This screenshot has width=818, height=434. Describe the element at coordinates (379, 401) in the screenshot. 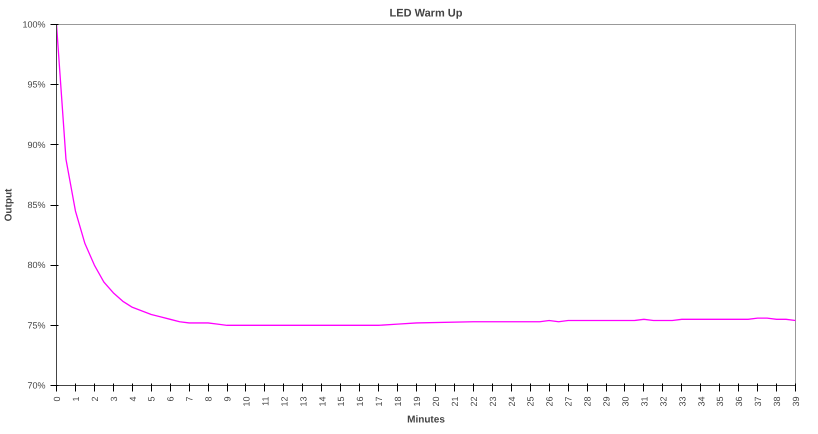

I see `x-tick-label: 17` at that location.